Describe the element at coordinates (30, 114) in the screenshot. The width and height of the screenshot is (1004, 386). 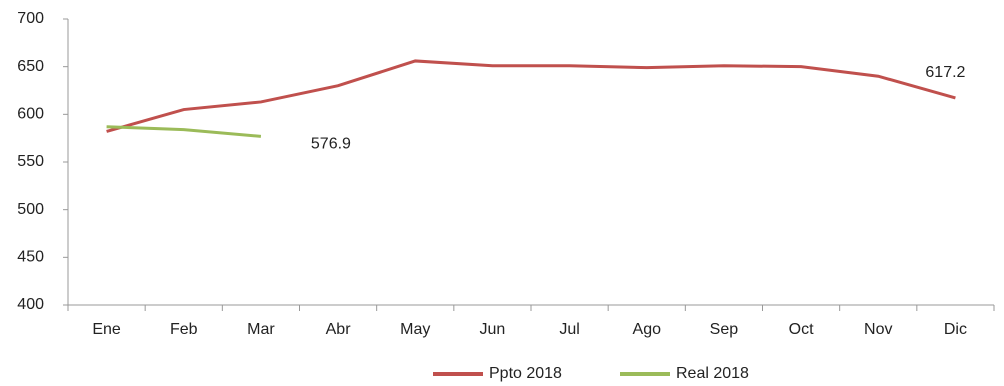
I see `y-tick-label: 600` at that location.